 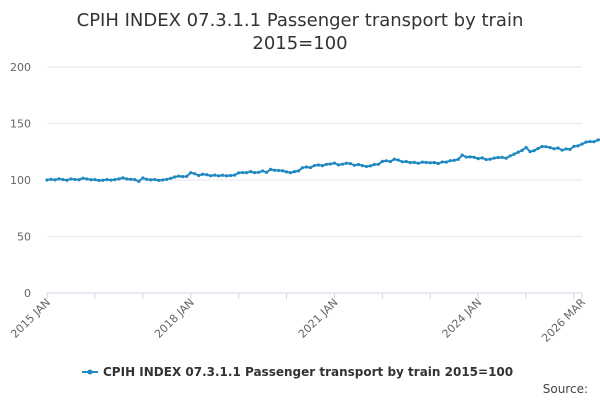 I want to click on series-line, so click(x=323, y=151).